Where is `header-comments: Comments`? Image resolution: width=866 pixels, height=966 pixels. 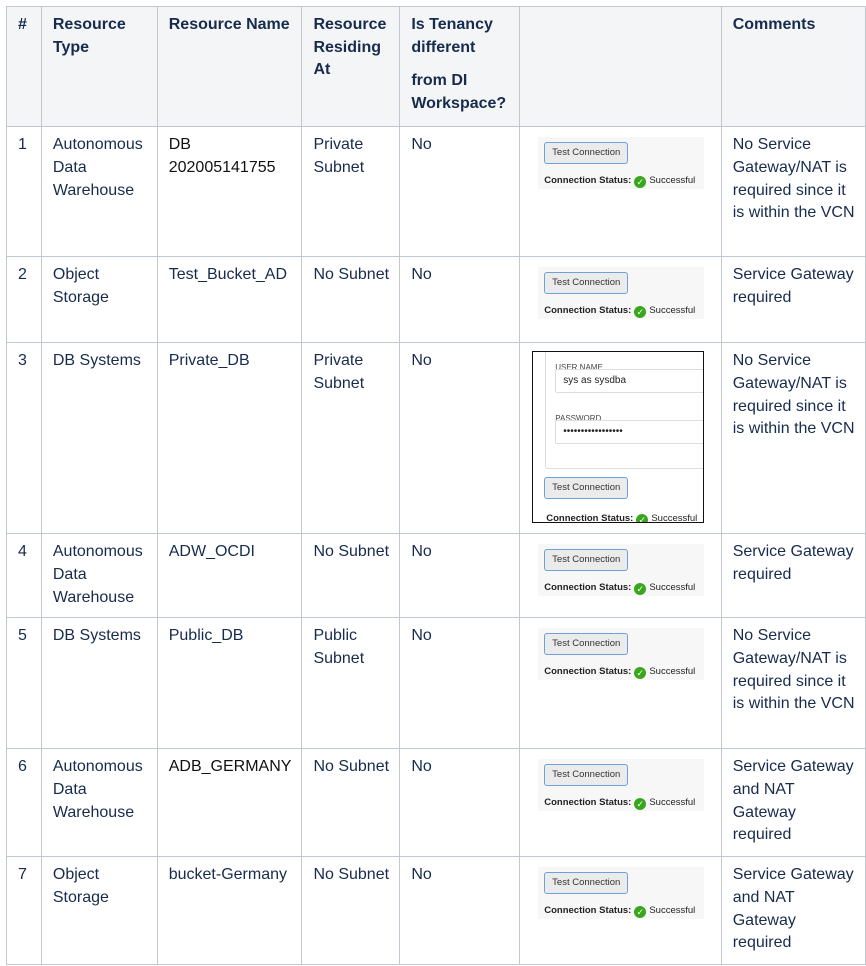
header-comments: Comments is located at coordinates (793, 66).